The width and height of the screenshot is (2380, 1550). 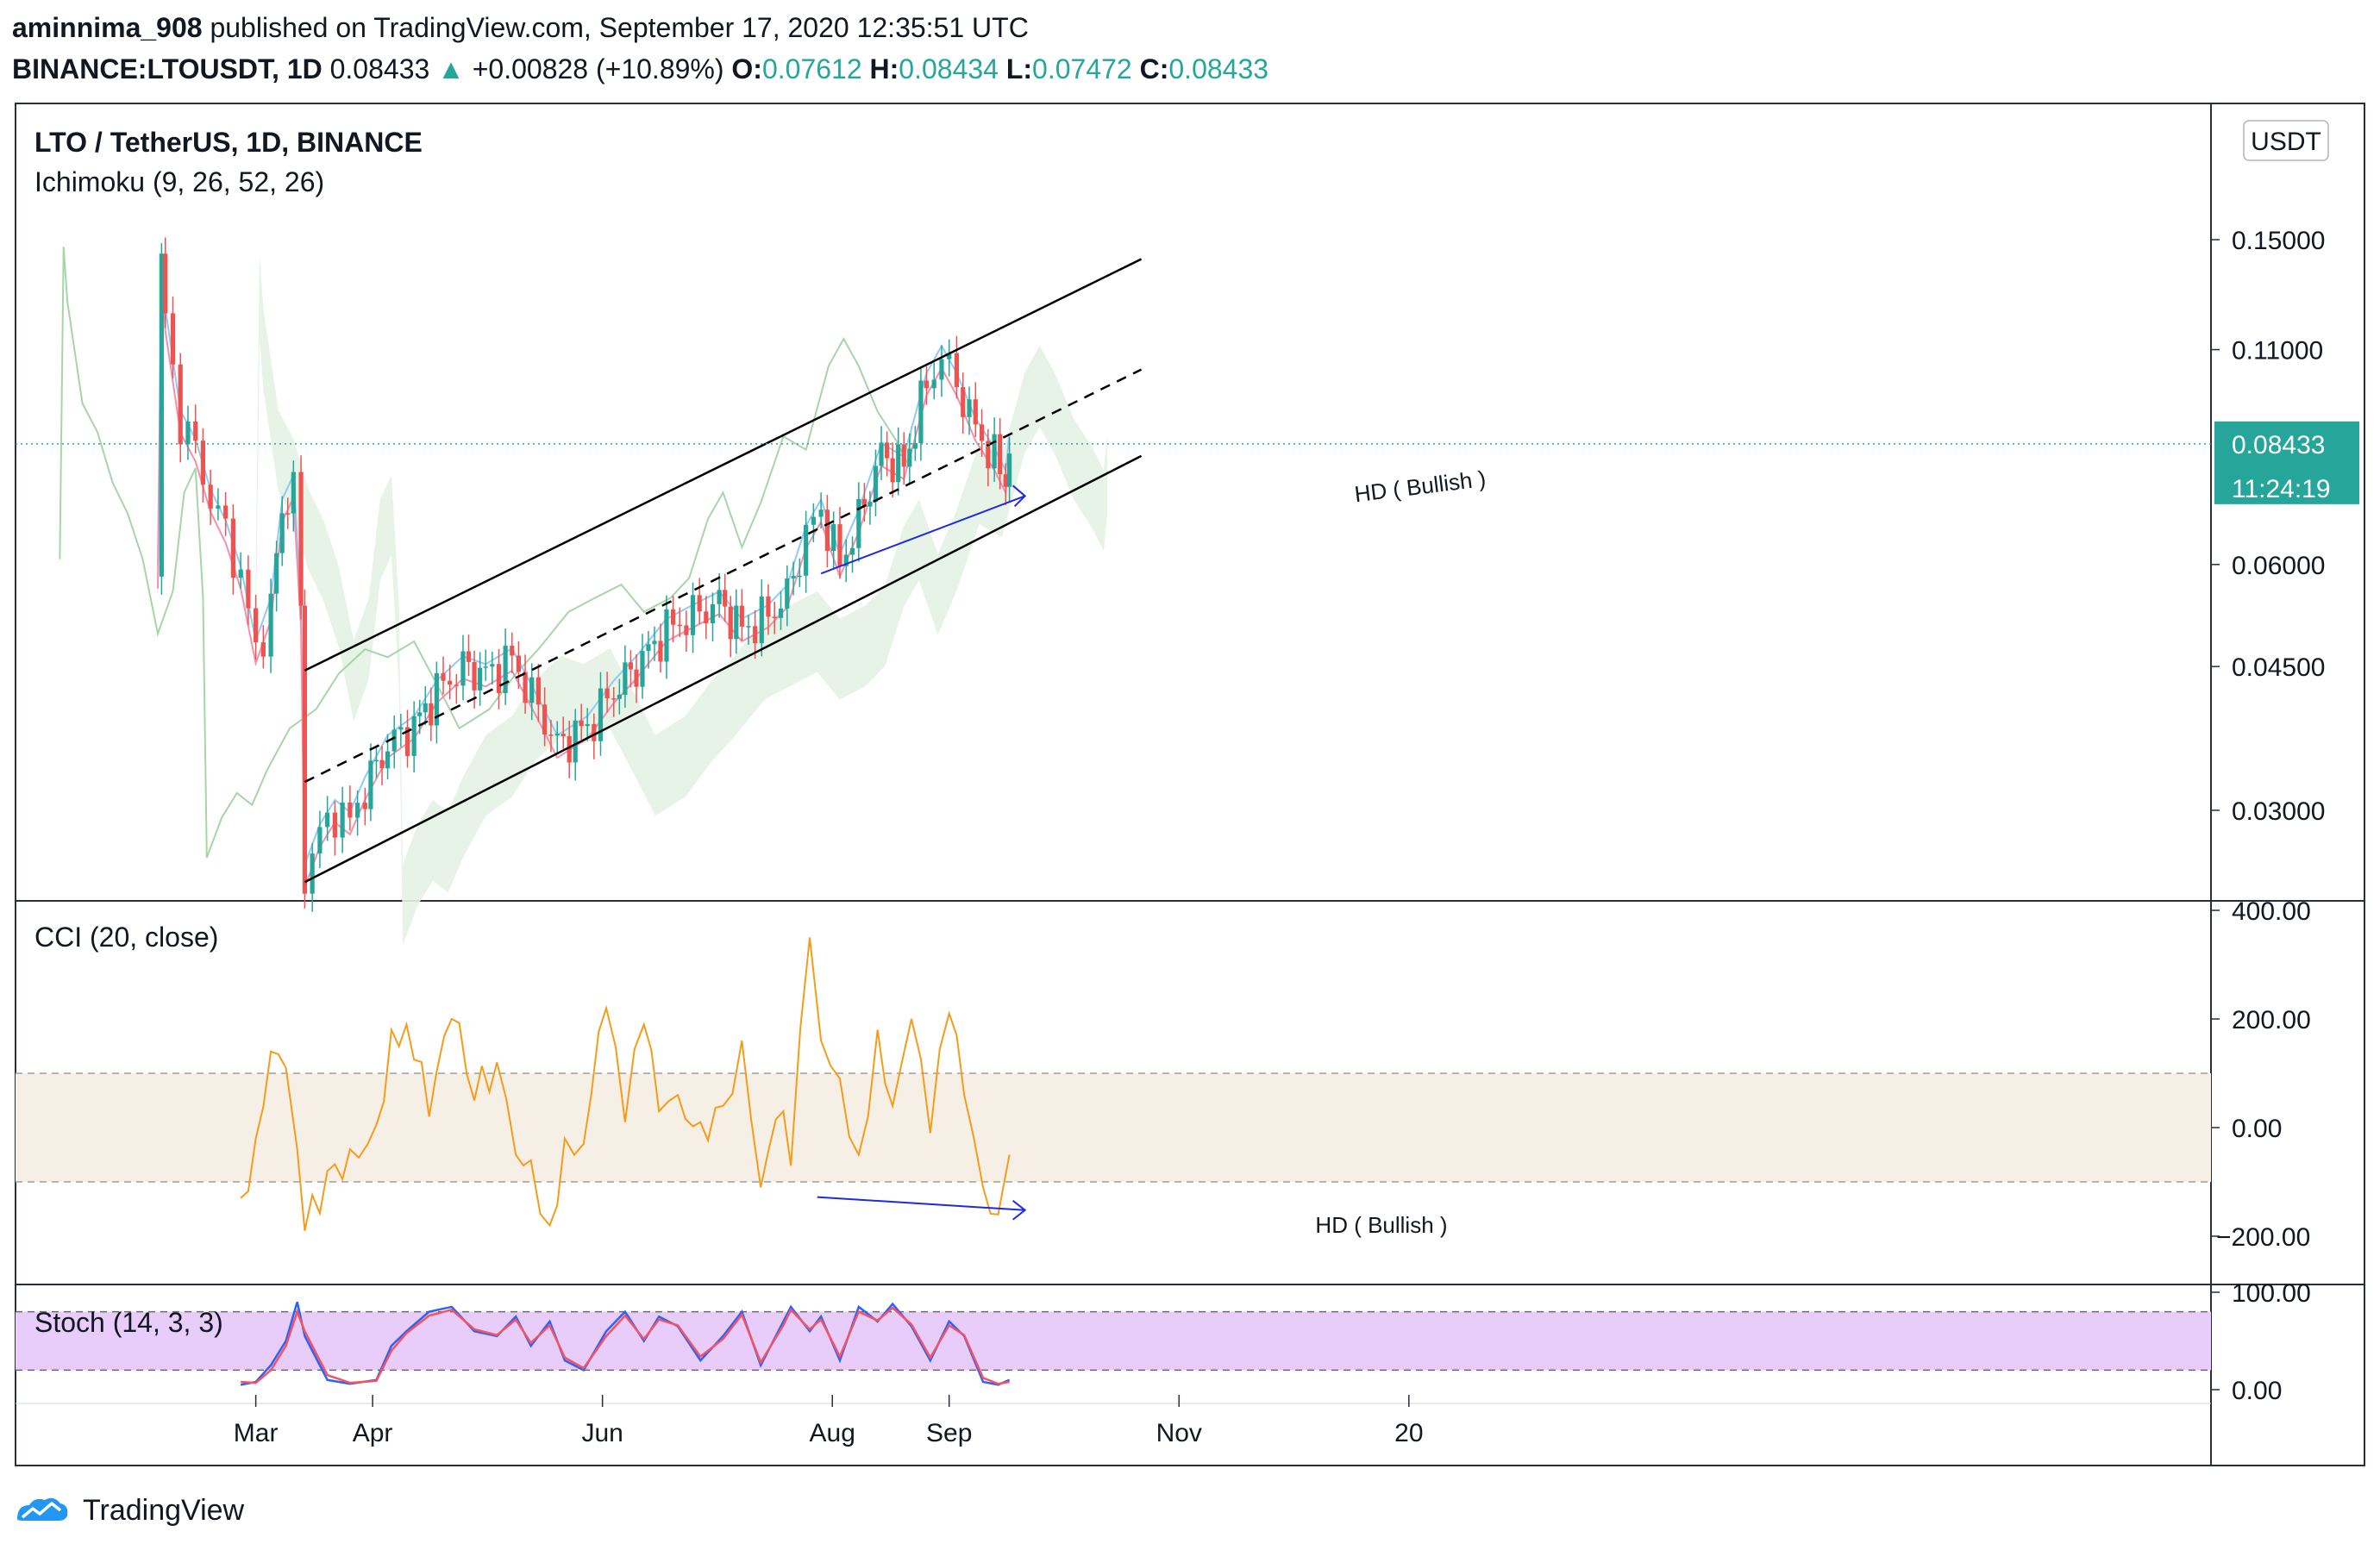 I want to click on change-up-arrow-icon: ▲, so click(x=451, y=68).